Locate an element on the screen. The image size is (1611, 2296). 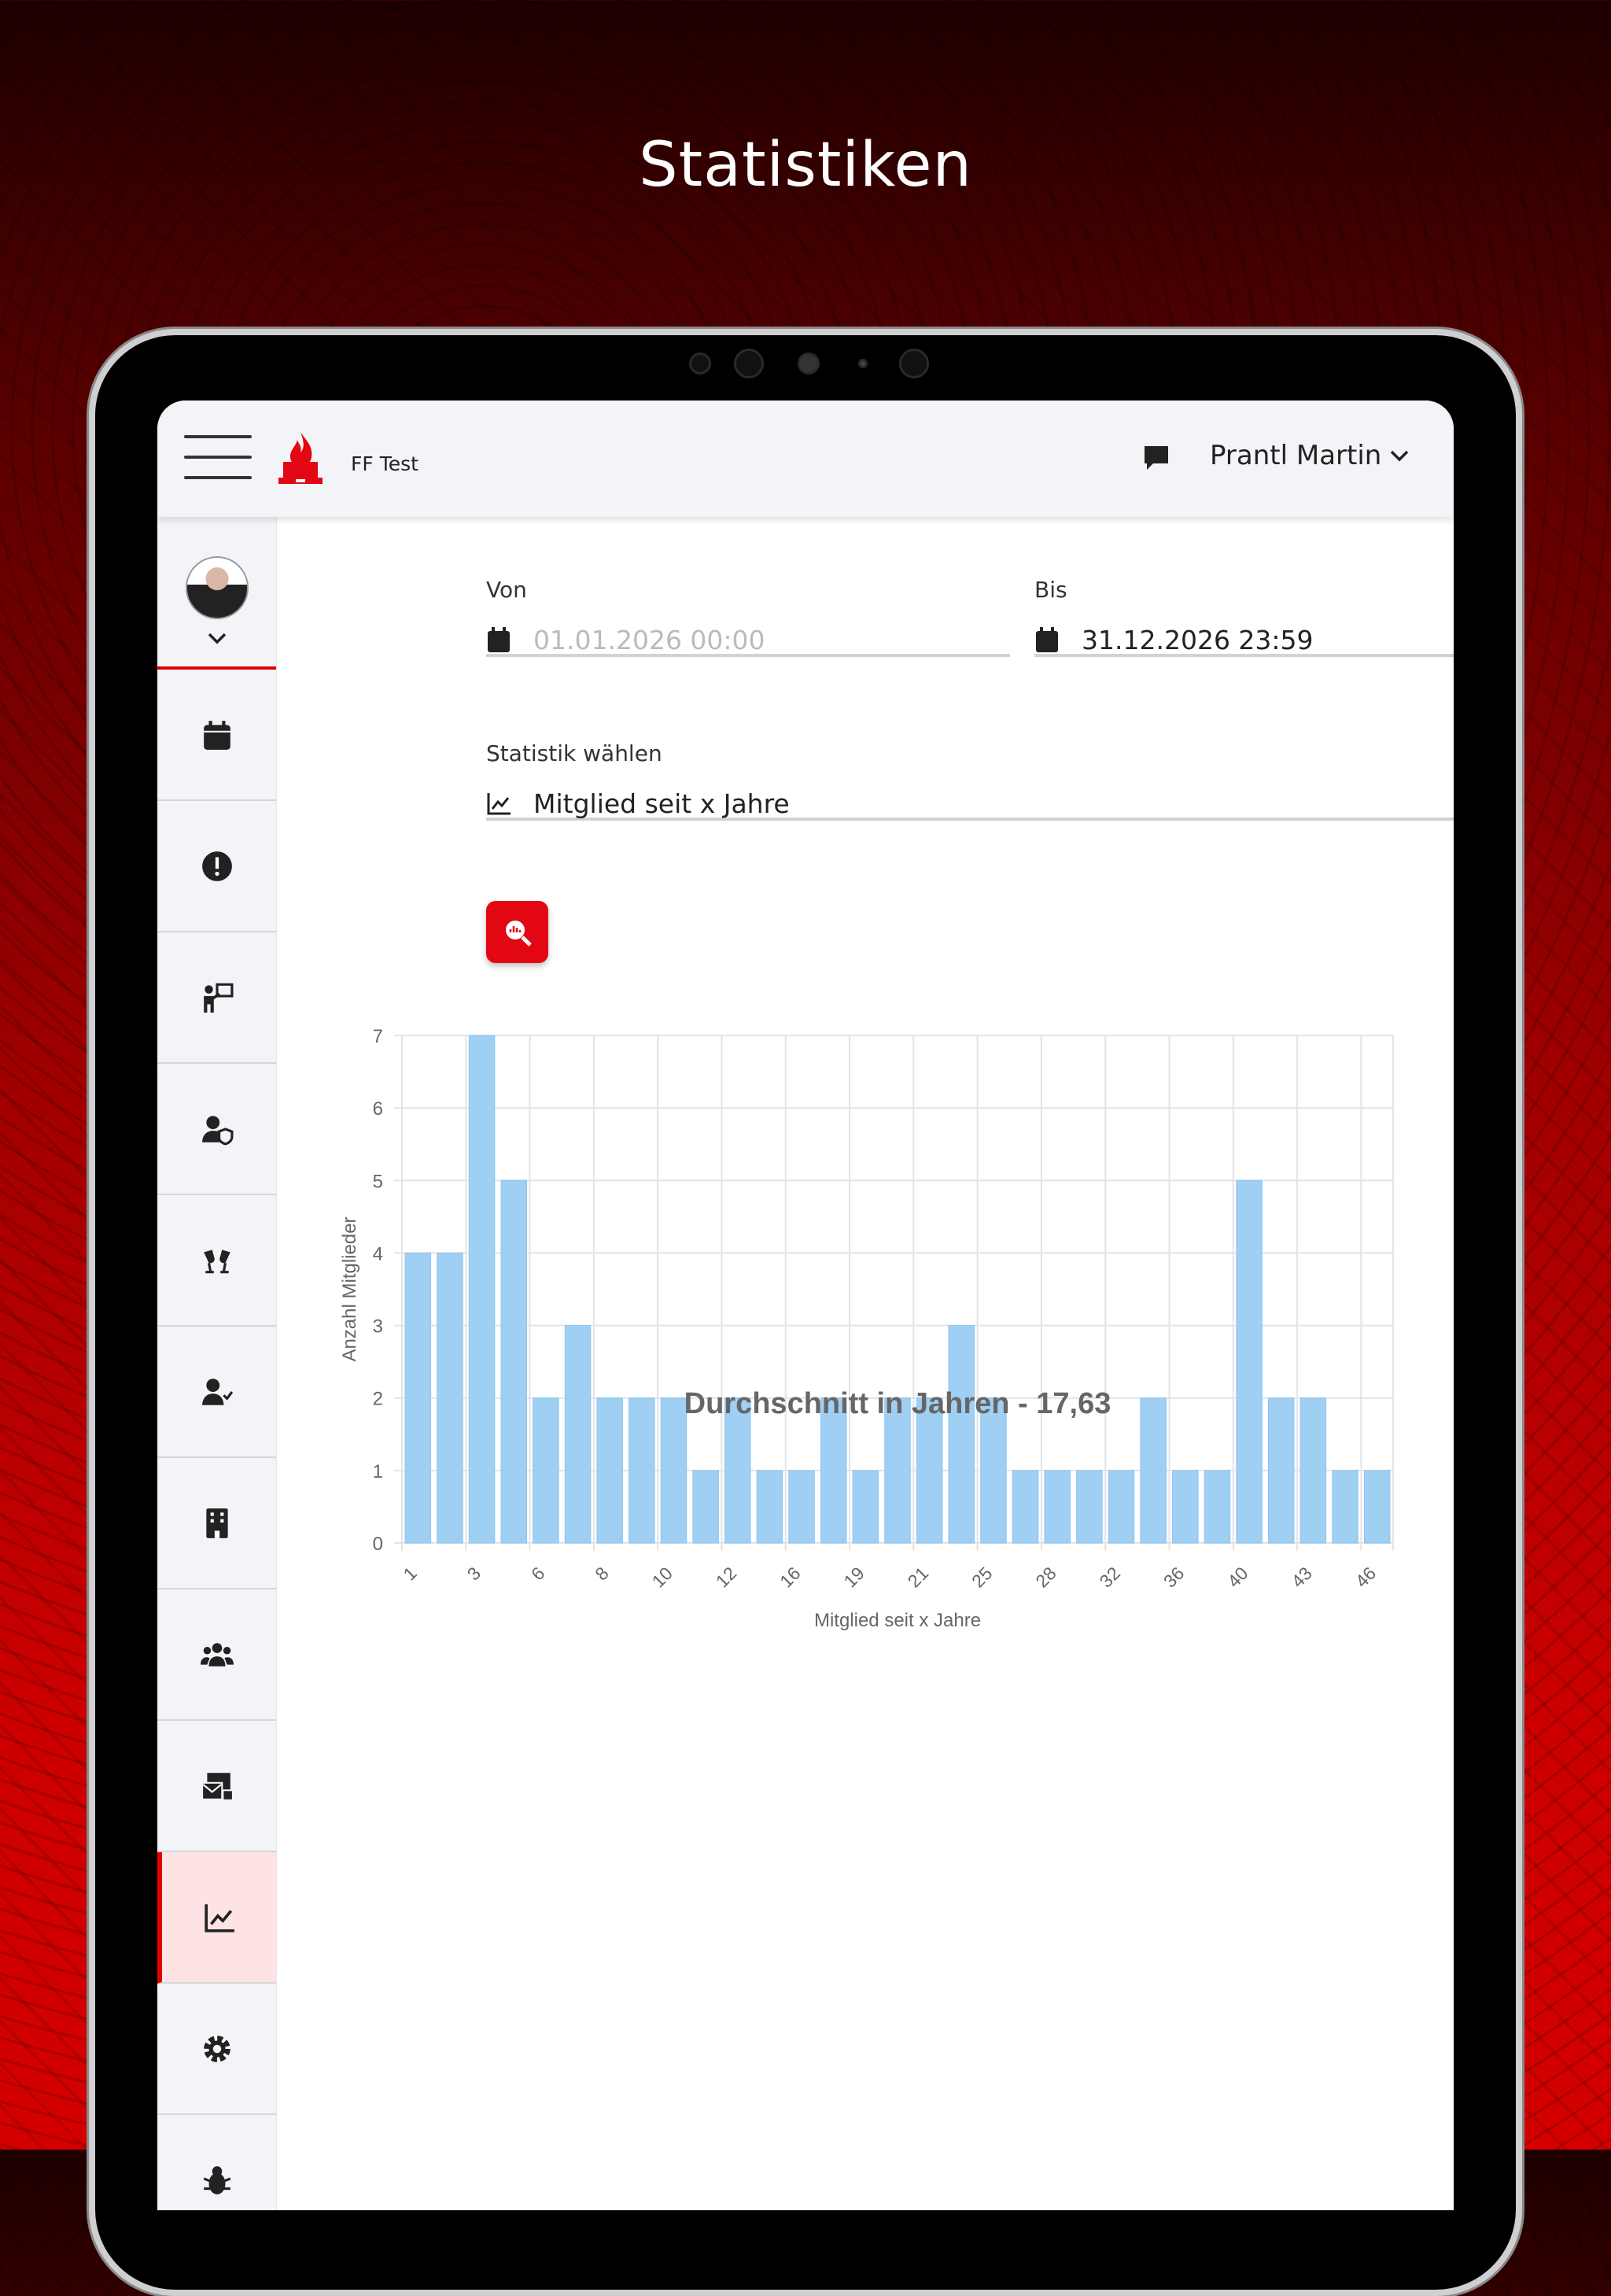
from-label: Von is located at coordinates (506, 590).